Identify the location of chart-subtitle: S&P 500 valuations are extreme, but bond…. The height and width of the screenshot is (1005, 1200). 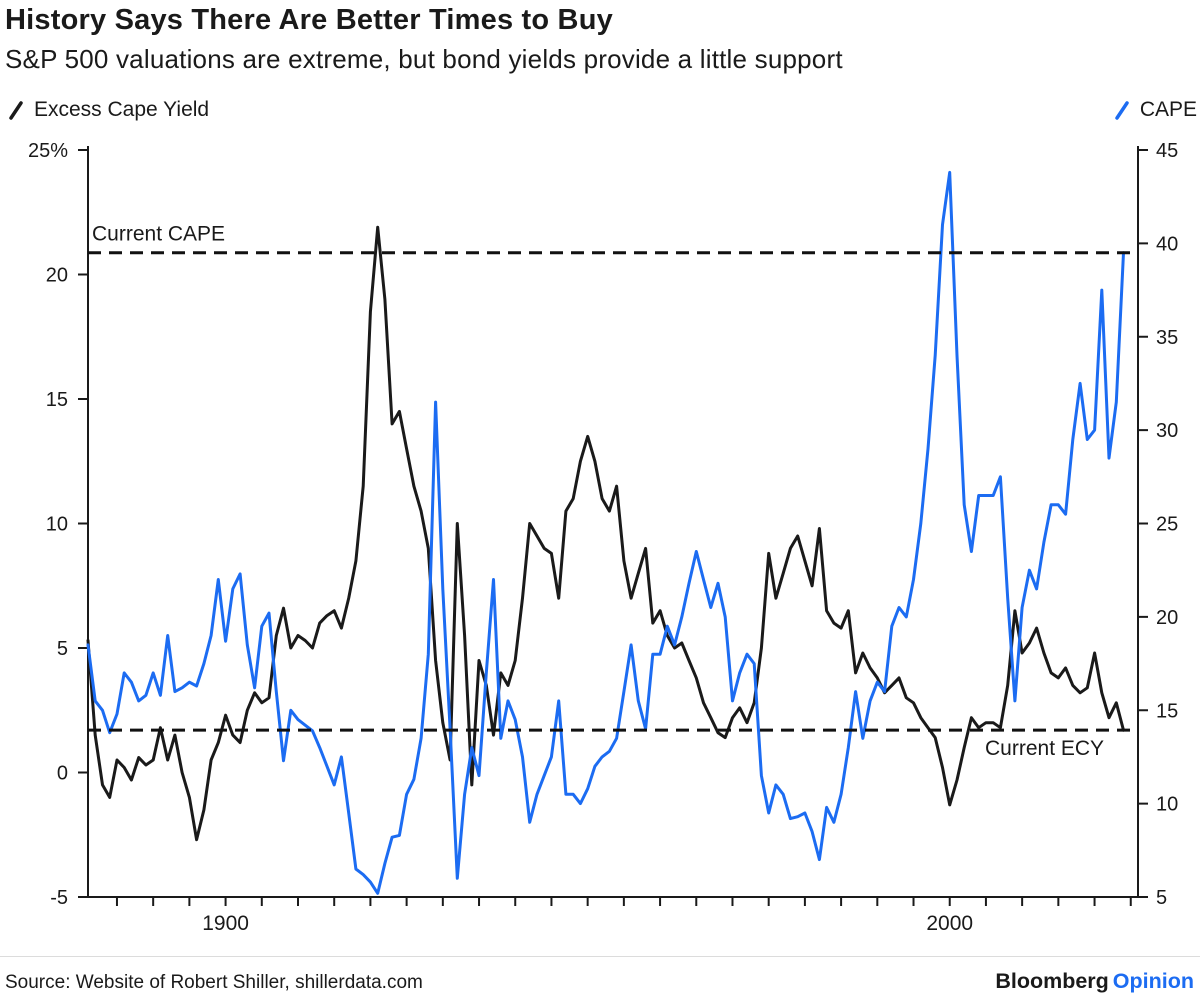
(424, 59).